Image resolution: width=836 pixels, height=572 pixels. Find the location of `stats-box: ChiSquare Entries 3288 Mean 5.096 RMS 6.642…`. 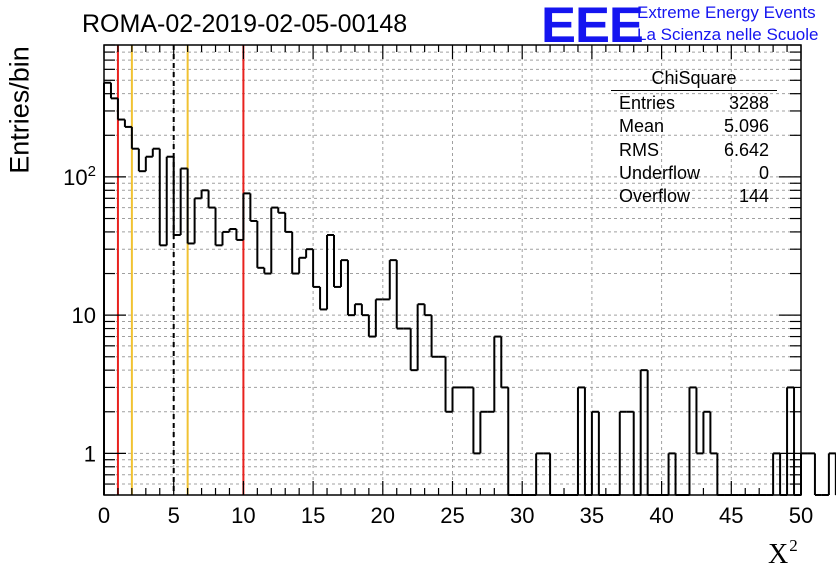

stats-box: ChiSquare Entries 3288 Mean 5.096 RMS 6.642… is located at coordinates (694, 137).